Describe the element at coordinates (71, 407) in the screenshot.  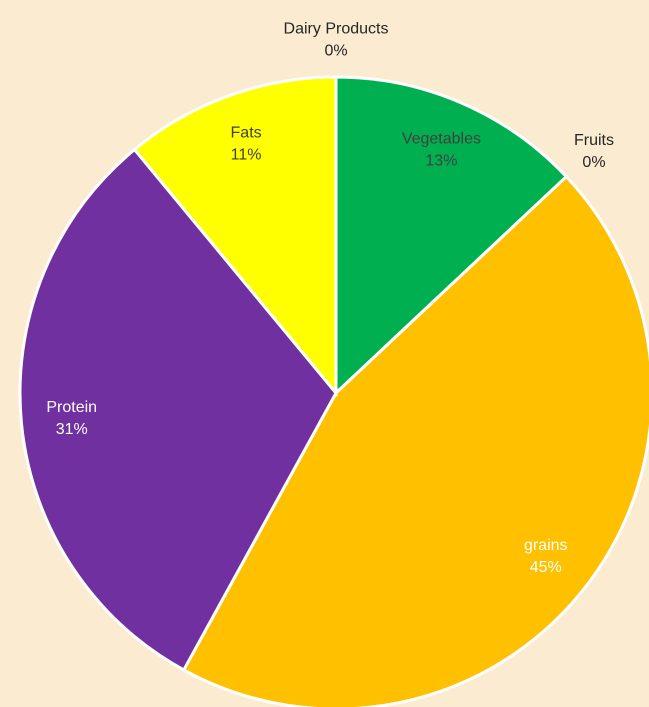
I see `slice-label: Protein` at that location.